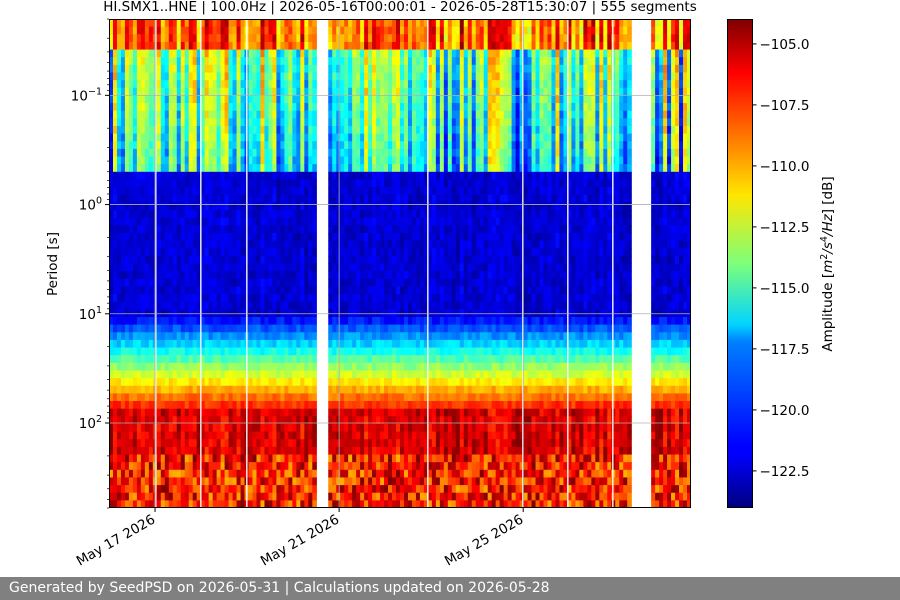  Describe the element at coordinates (484, 541) in the screenshot. I see `x-tick-label: May 25 2026` at that location.